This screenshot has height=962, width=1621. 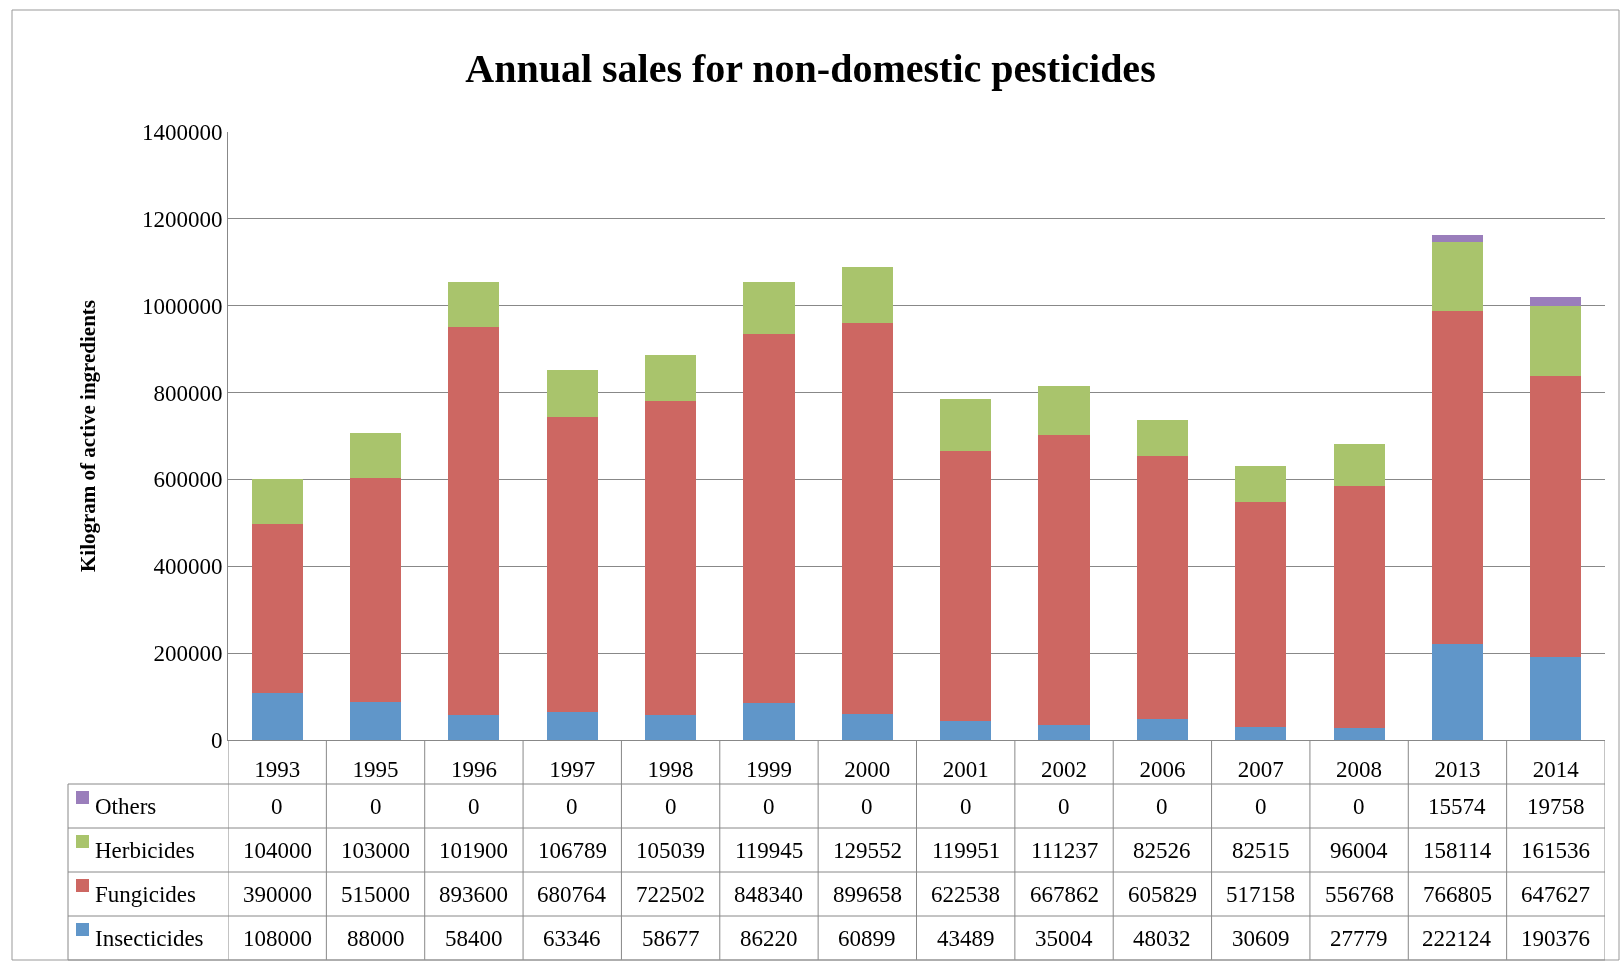 What do you see at coordinates (188, 393) in the screenshot?
I see `y-tick-label: 800000` at bounding box center [188, 393].